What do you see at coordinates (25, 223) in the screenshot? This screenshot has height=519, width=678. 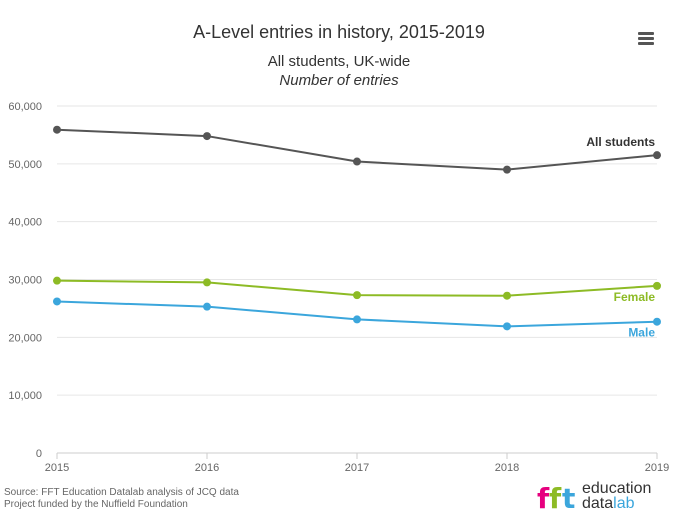 I see `y-tick-label: 40,000` at bounding box center [25, 223].